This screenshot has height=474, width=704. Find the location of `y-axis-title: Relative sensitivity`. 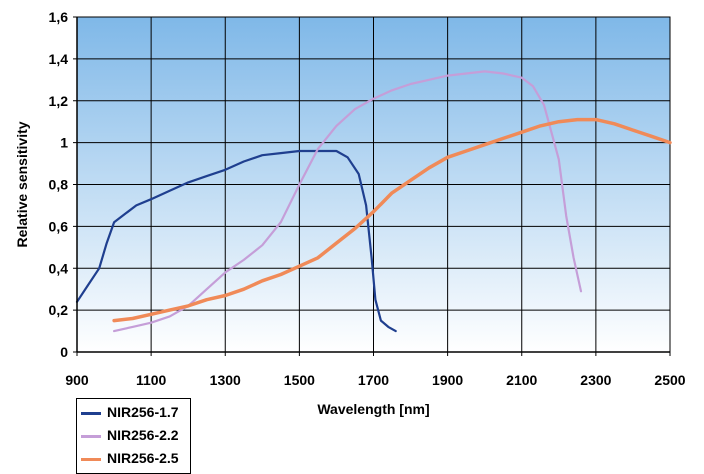

y-axis-title: Relative sensitivity is located at coordinates (22, 184).